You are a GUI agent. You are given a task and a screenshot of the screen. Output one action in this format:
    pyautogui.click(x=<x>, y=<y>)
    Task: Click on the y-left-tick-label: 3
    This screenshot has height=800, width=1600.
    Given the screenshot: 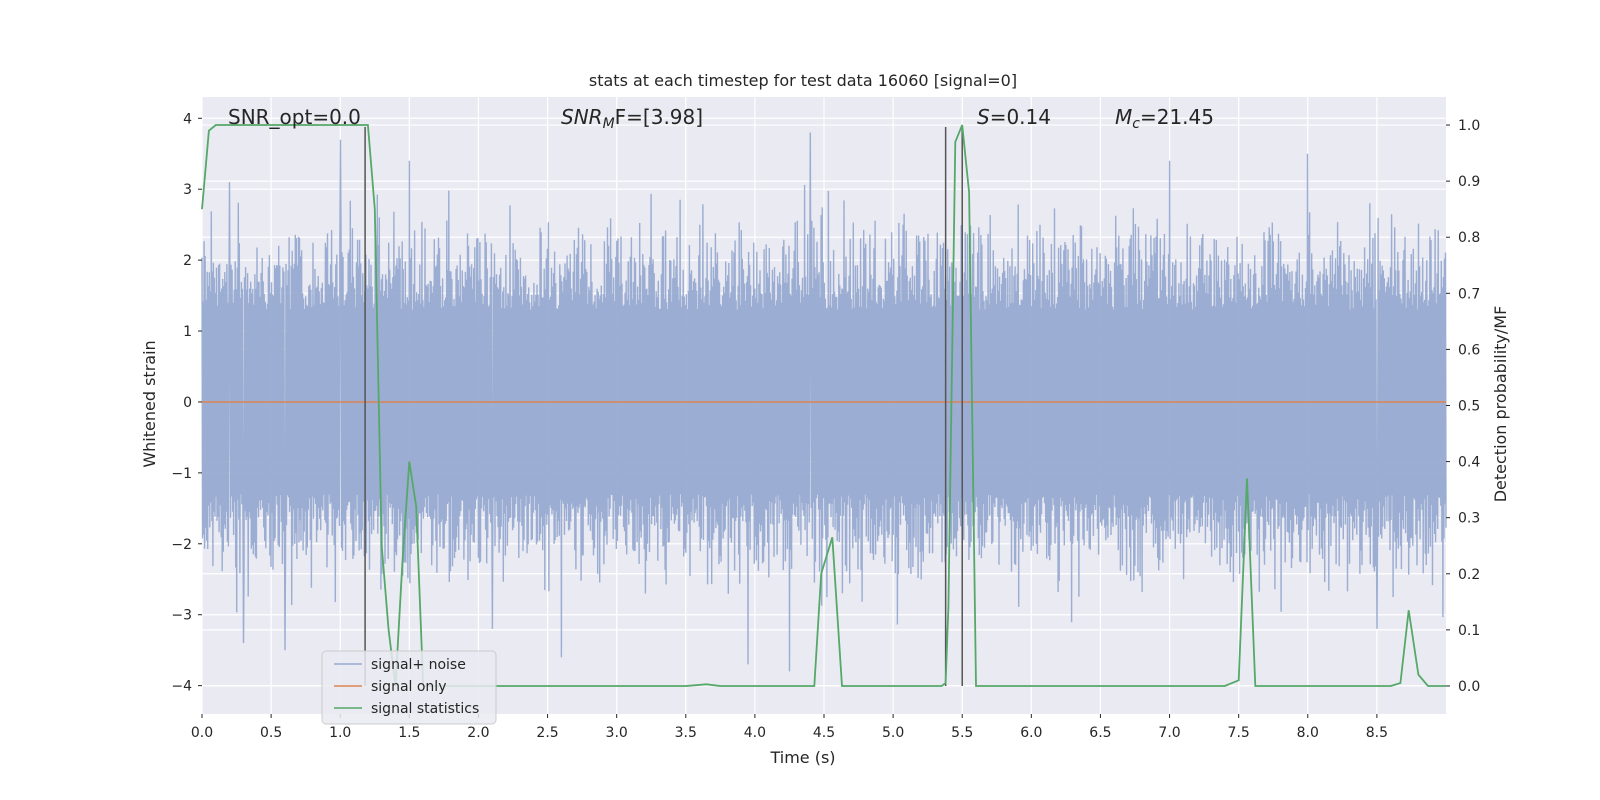 What is the action you would take?
    pyautogui.click(x=187, y=190)
    